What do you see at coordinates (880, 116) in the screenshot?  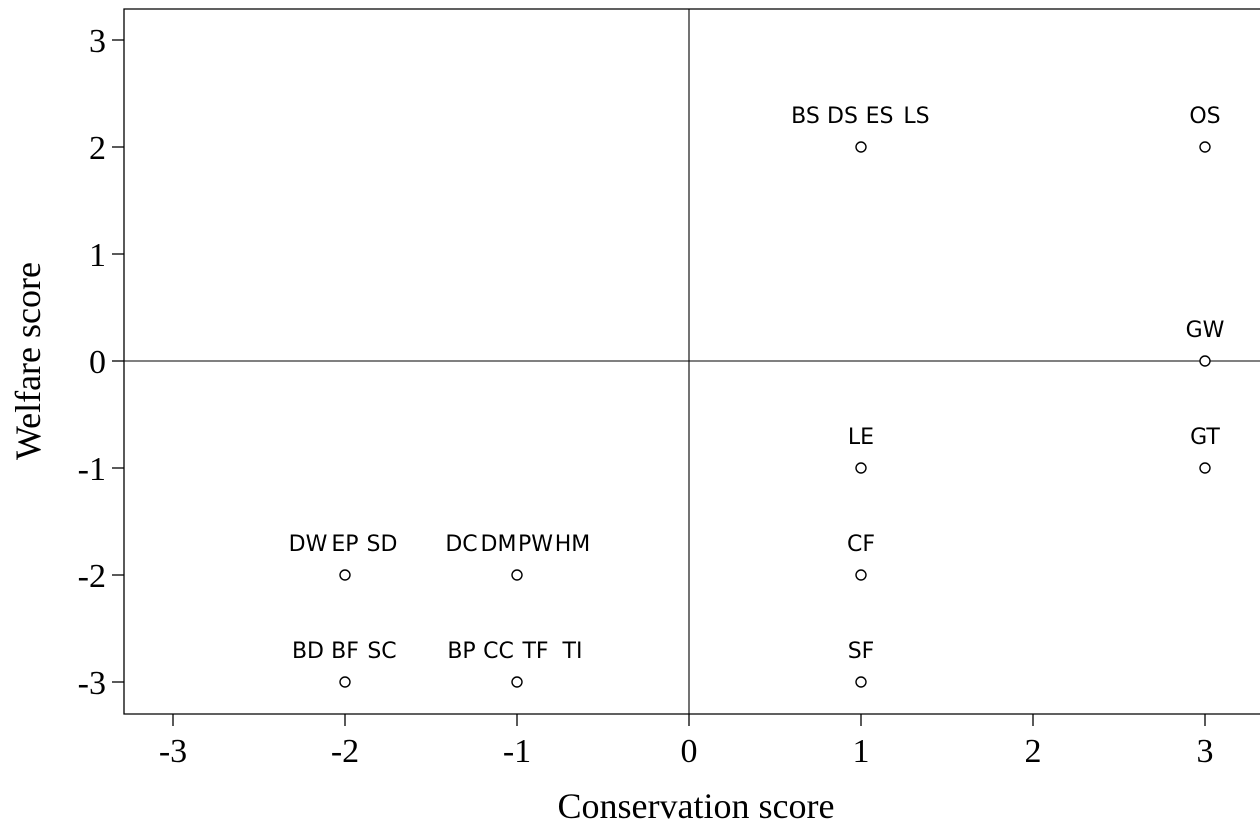 I see `point-label: ES` at bounding box center [880, 116].